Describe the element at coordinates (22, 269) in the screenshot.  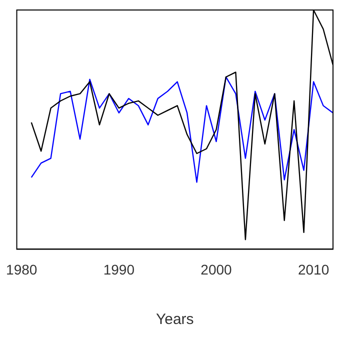
I see `x-tick-label: 1980` at that location.